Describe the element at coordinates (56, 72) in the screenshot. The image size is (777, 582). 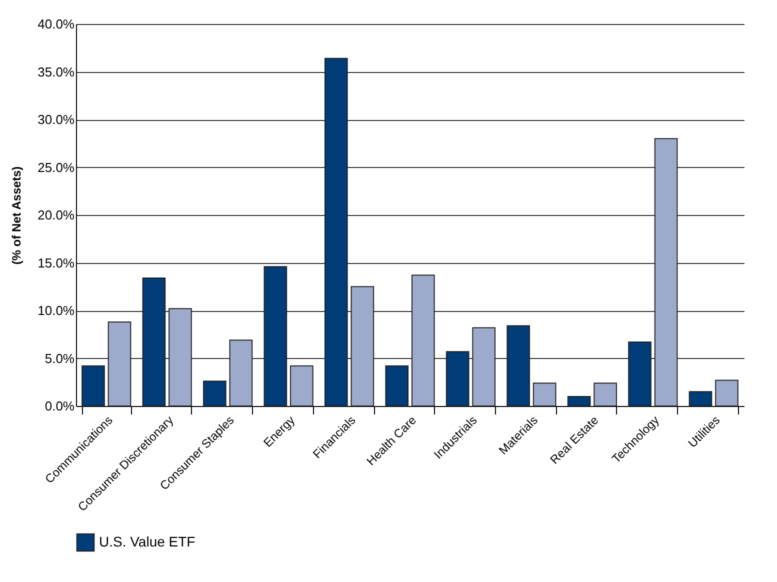
I see `y-tick-label: 35.0%` at that location.